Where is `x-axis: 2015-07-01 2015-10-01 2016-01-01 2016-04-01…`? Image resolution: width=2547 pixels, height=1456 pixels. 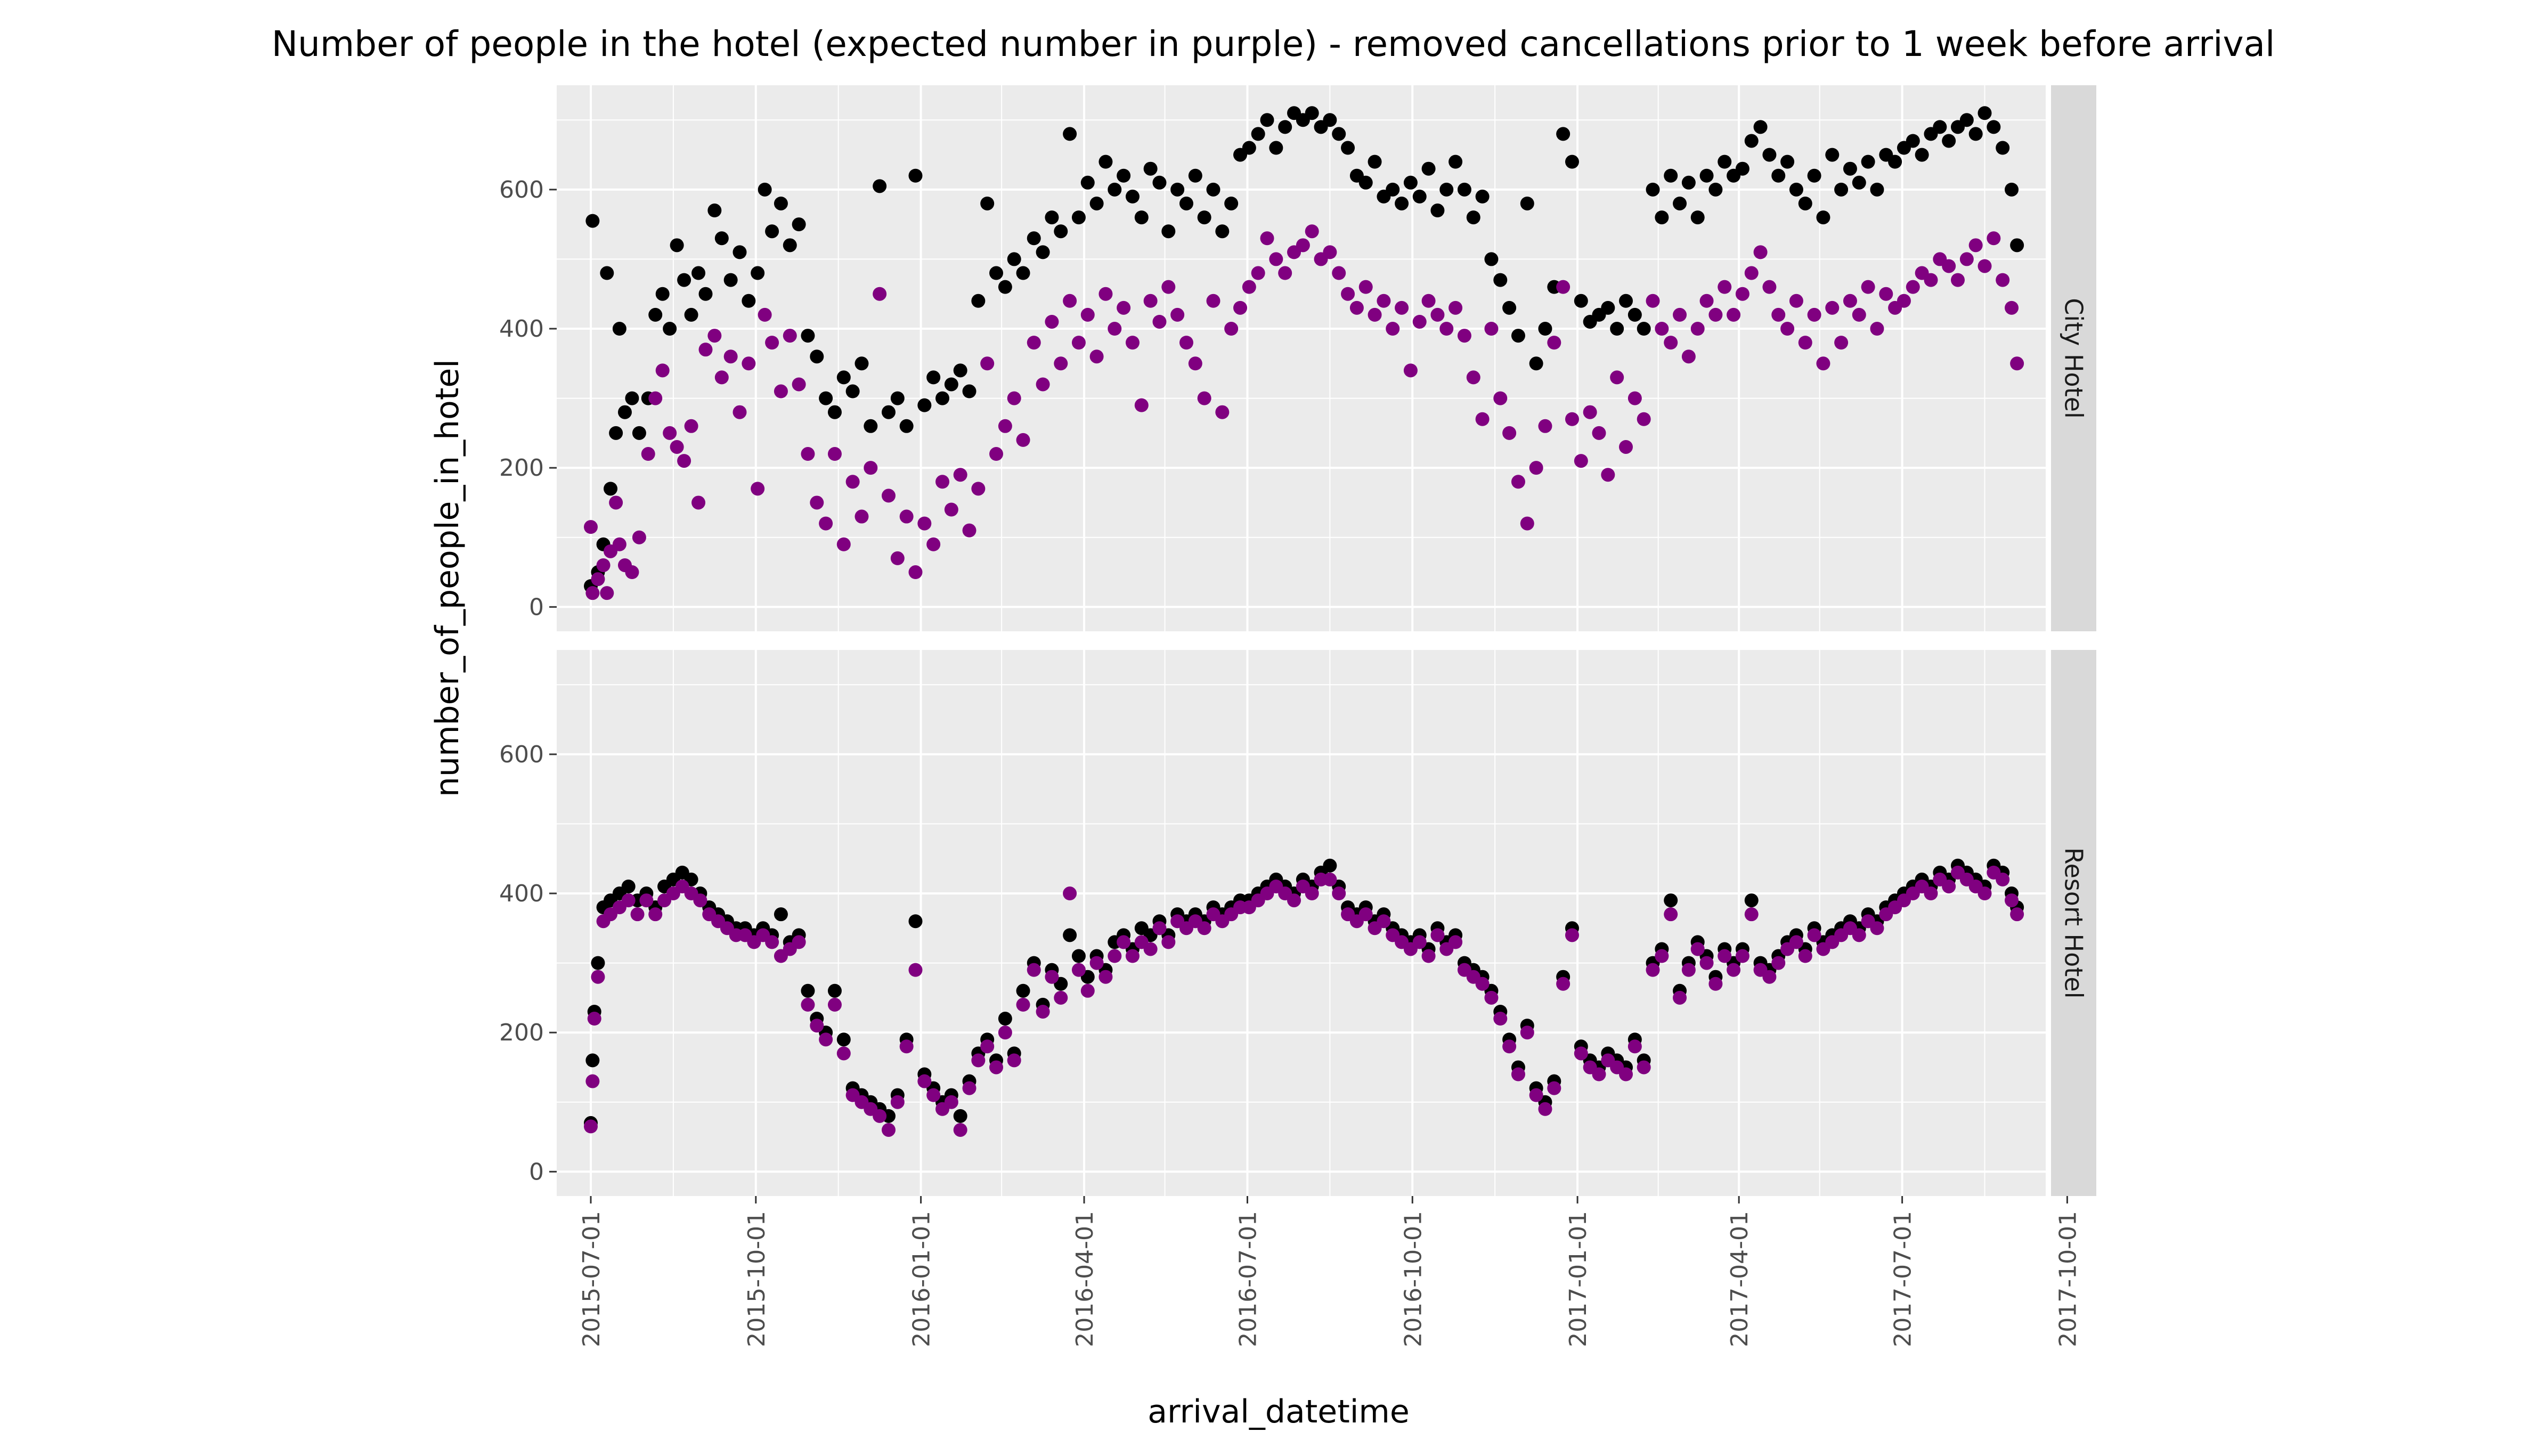 x-axis: 2015-07-01 2015-10-01 2016-01-01 2016-04-01… is located at coordinates (1329, 1271).